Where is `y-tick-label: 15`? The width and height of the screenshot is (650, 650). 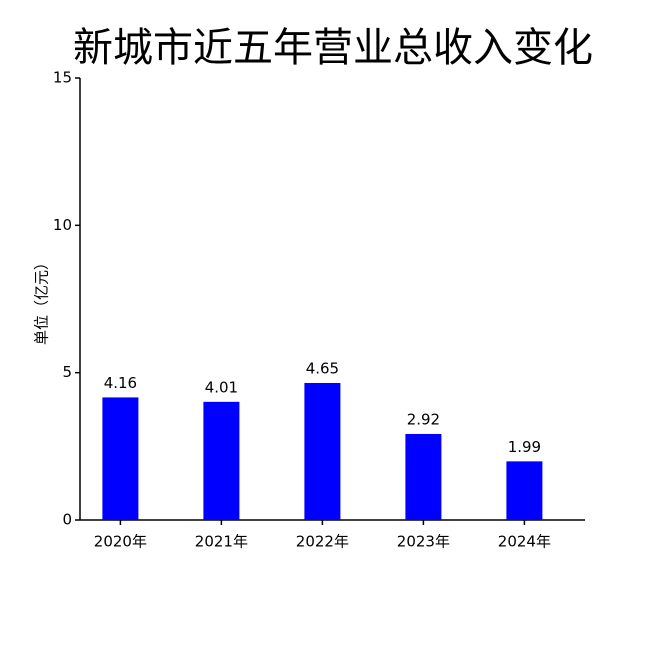 y-tick-label: 15 is located at coordinates (62, 78).